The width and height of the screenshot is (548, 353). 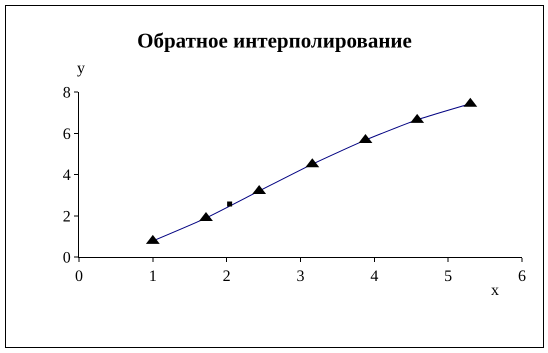 I want to click on x-tick-label: 6, so click(x=522, y=277).